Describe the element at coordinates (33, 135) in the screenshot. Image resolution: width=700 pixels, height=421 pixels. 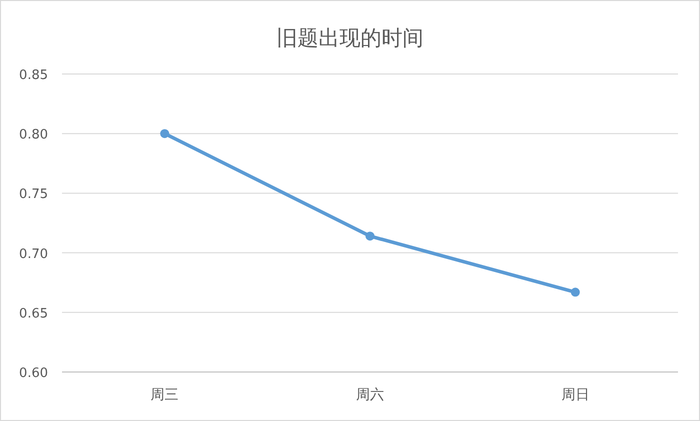
I see `y-tick-label: 0.80` at that location.